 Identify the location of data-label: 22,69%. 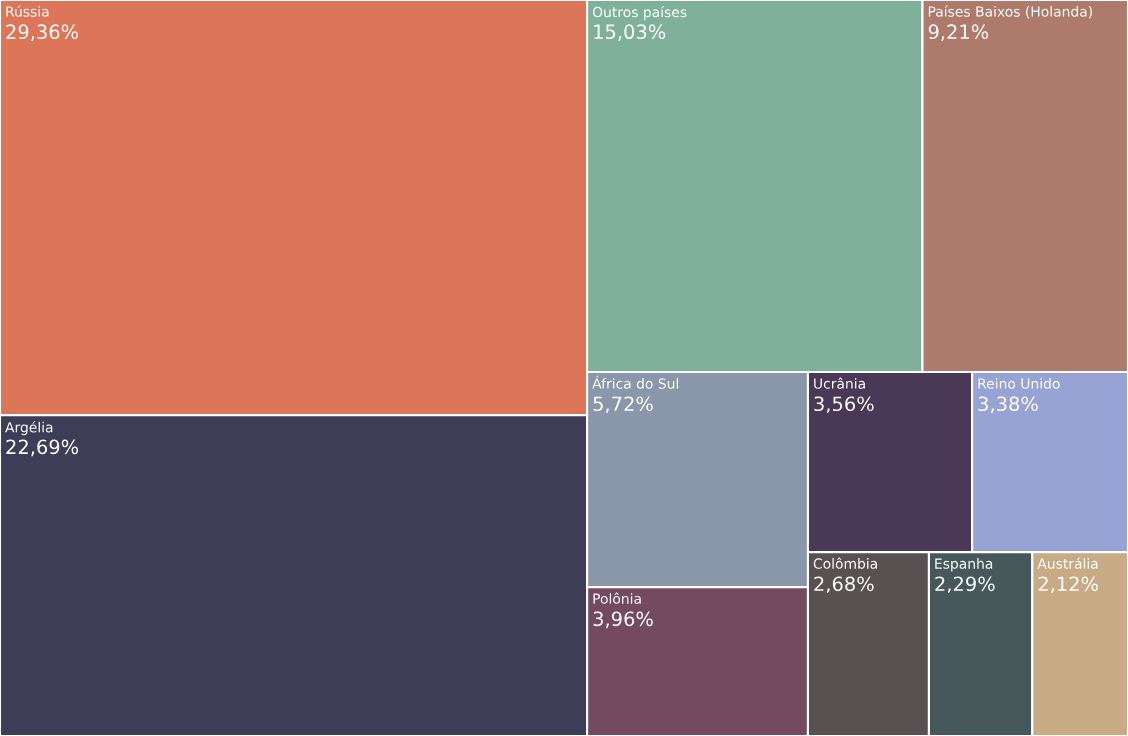
(42, 448).